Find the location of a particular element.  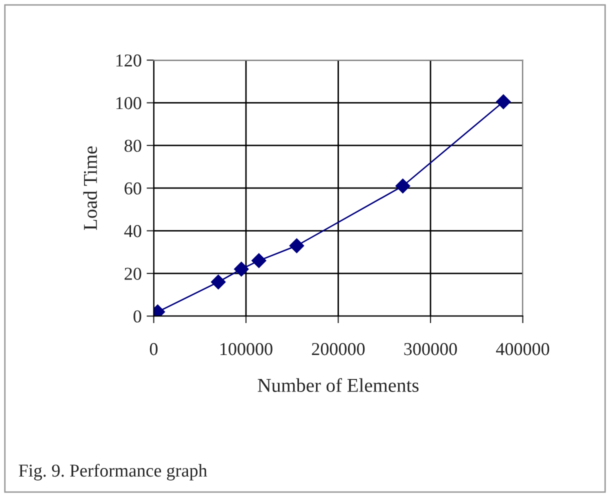

y-axis-title: Load Time is located at coordinates (90, 188).